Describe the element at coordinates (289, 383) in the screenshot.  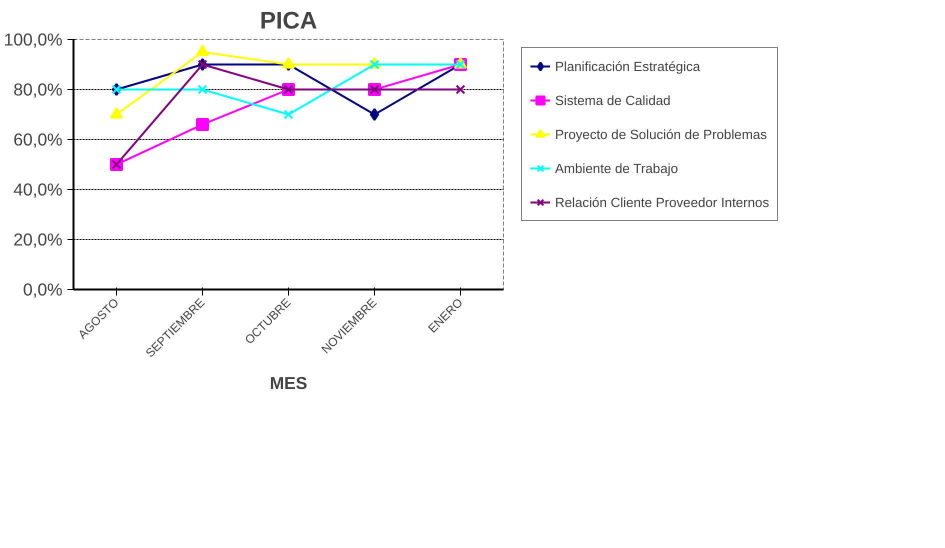
I see `x-axis-title: MES` at that location.